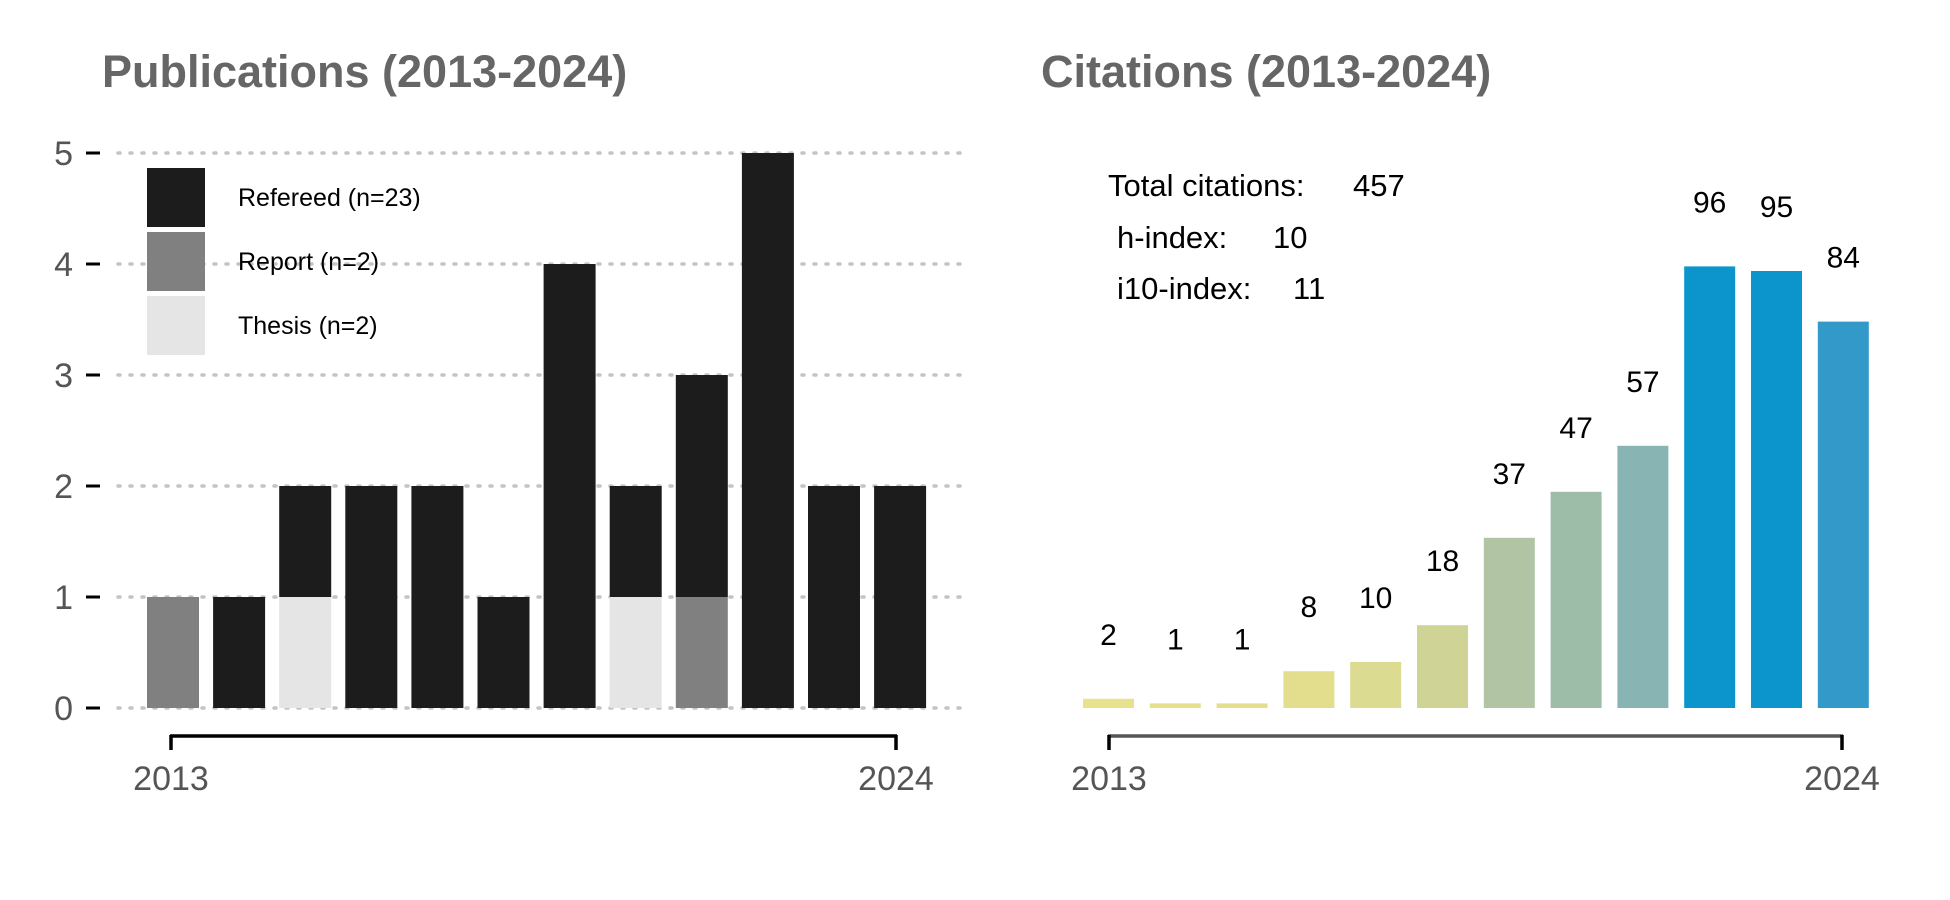  What do you see at coordinates (63, 598) in the screenshot?
I see `y-tick-label: 1` at bounding box center [63, 598].